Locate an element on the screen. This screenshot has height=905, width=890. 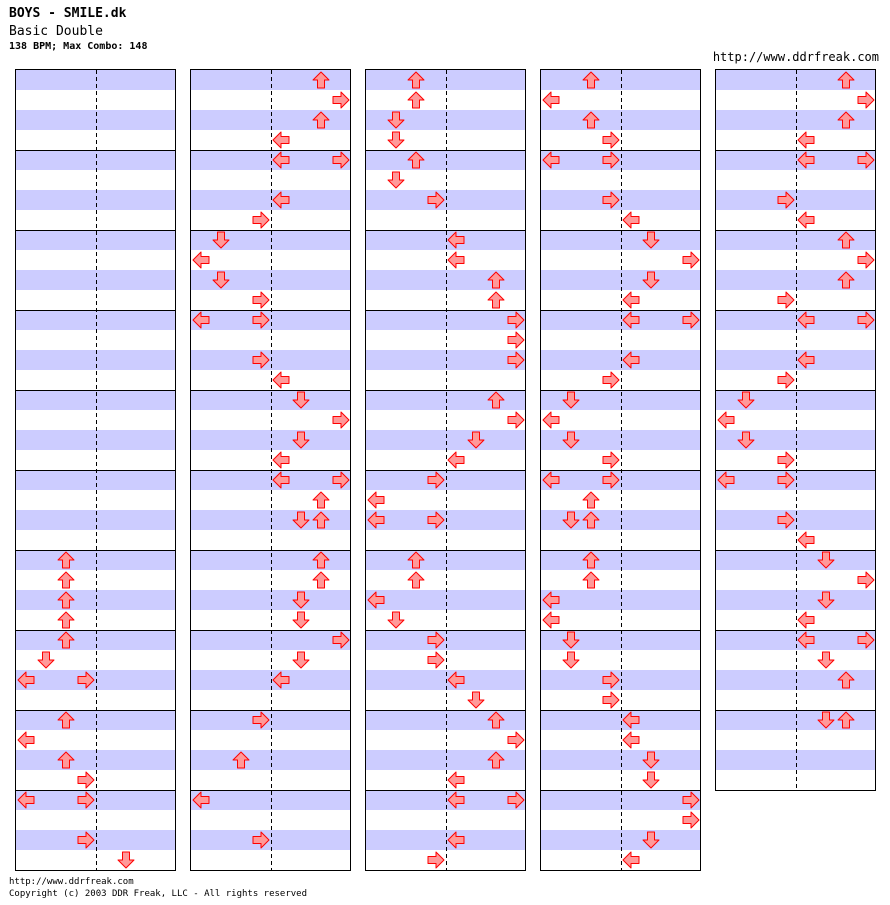
page-title: BOYS - SMILE.dk is located at coordinates (68, 13).